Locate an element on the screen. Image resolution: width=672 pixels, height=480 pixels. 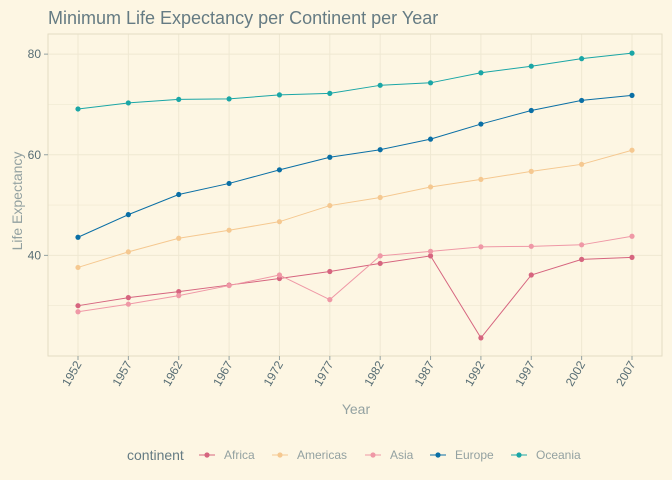
x-tick-label: 1997 is located at coordinates (525, 373).